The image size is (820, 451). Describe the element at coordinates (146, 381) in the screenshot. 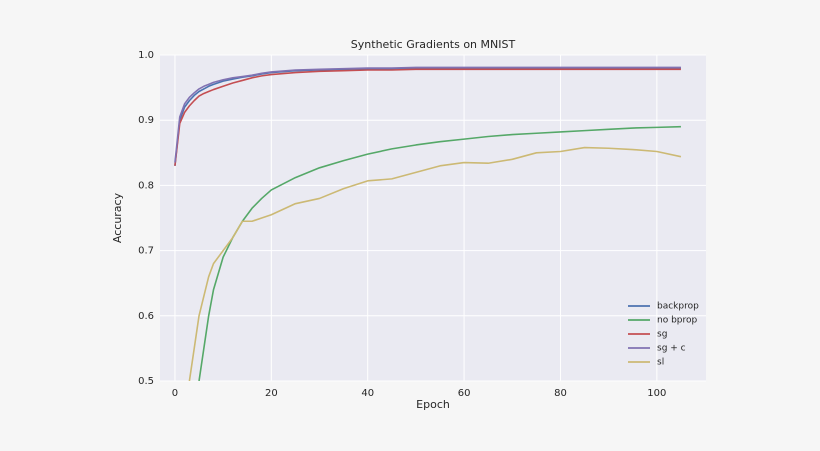

I see `y-tick-label: 0.5` at that location.